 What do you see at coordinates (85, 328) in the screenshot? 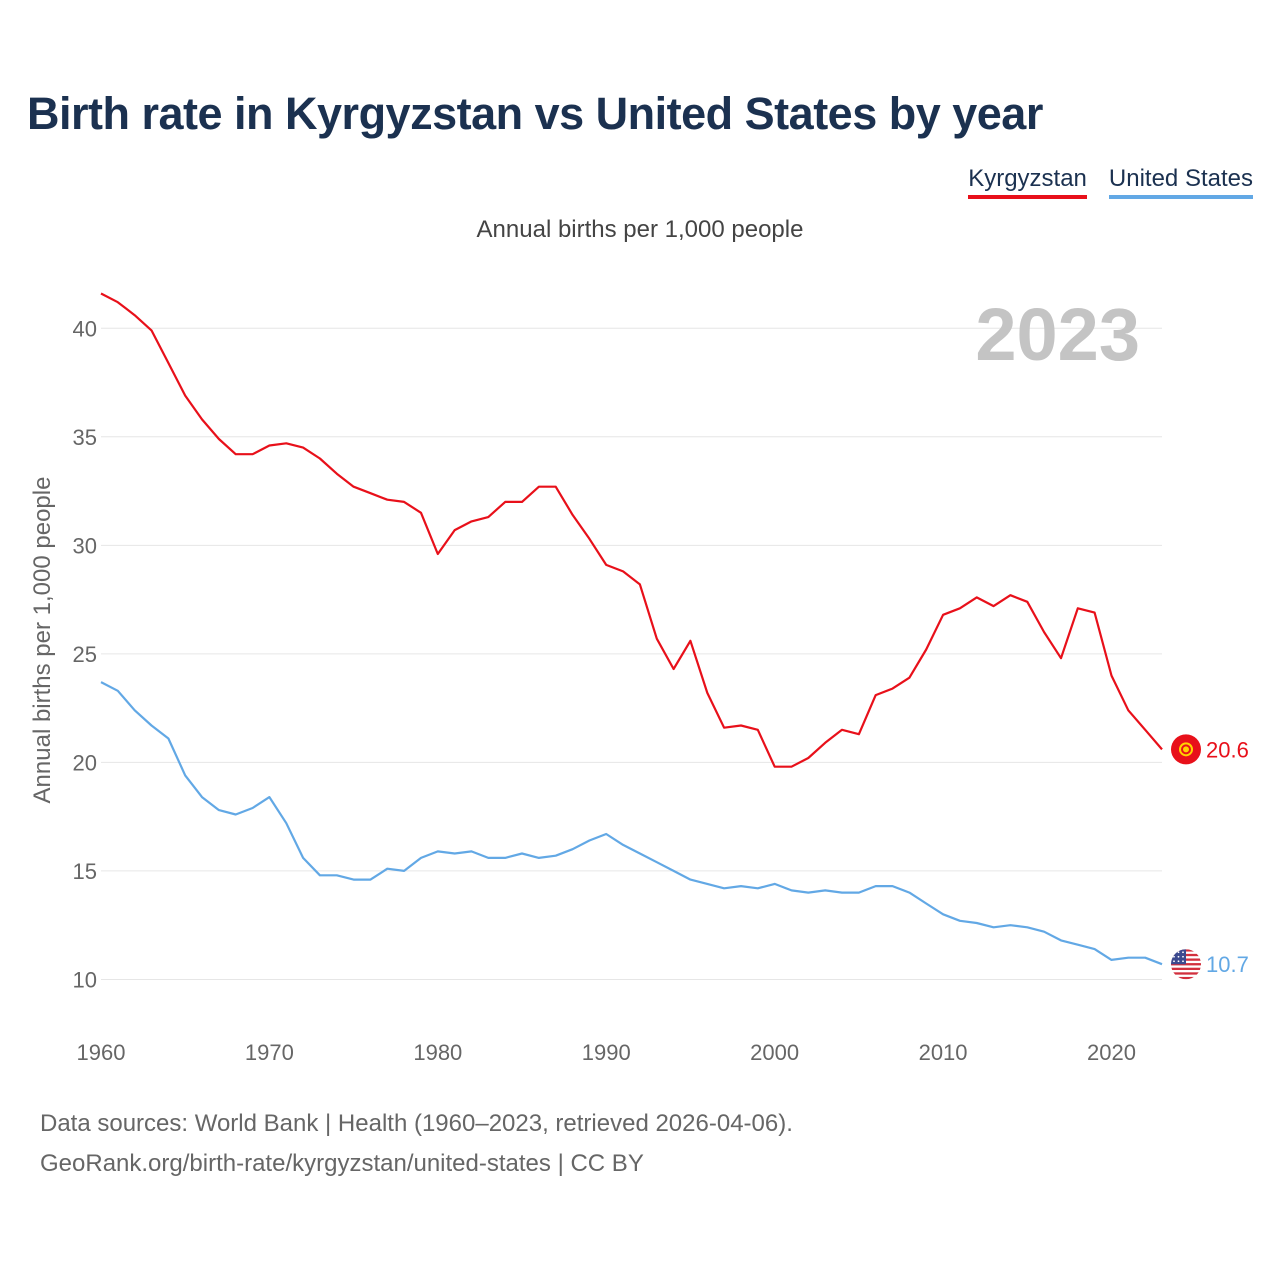
I see `y-tick-label-40: 40` at bounding box center [85, 328].